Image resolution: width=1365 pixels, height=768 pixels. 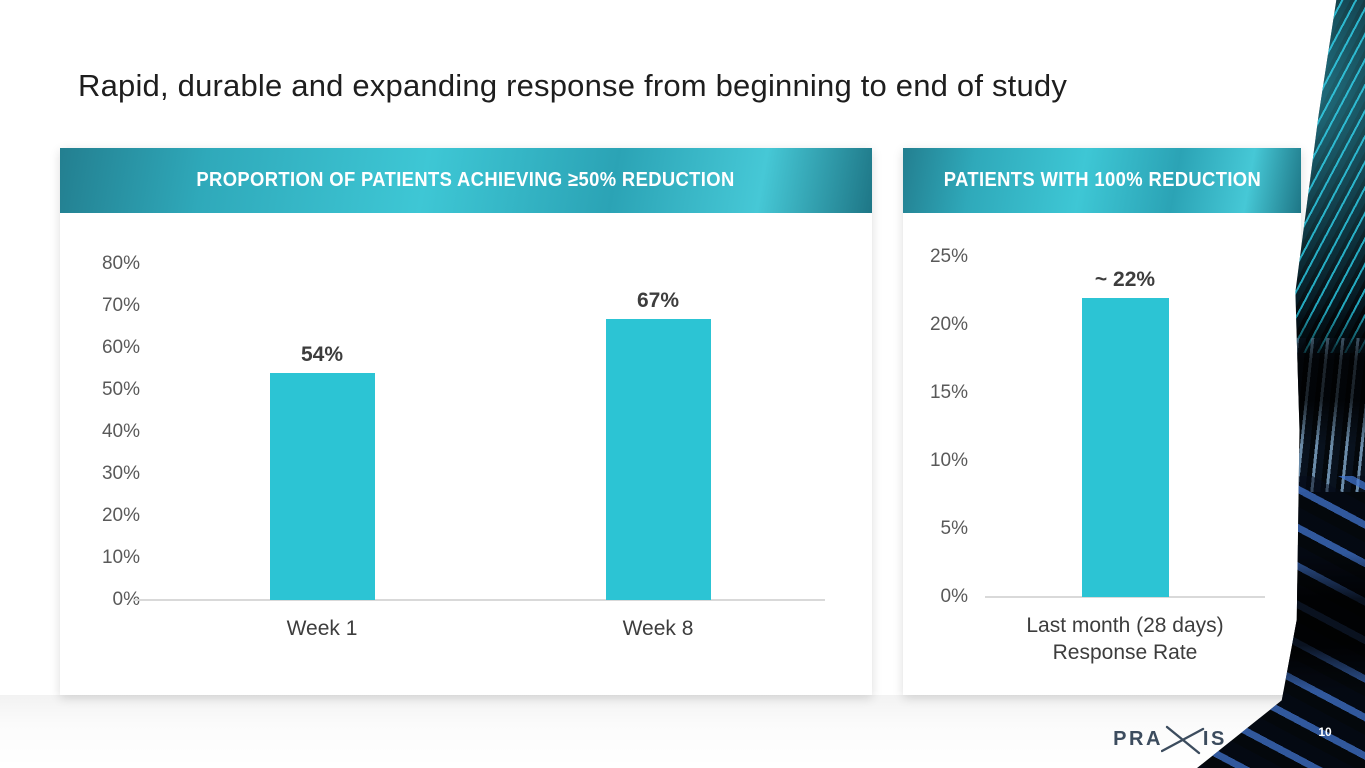 What do you see at coordinates (1182, 740) in the screenshot?
I see `praxis-x-icon` at bounding box center [1182, 740].